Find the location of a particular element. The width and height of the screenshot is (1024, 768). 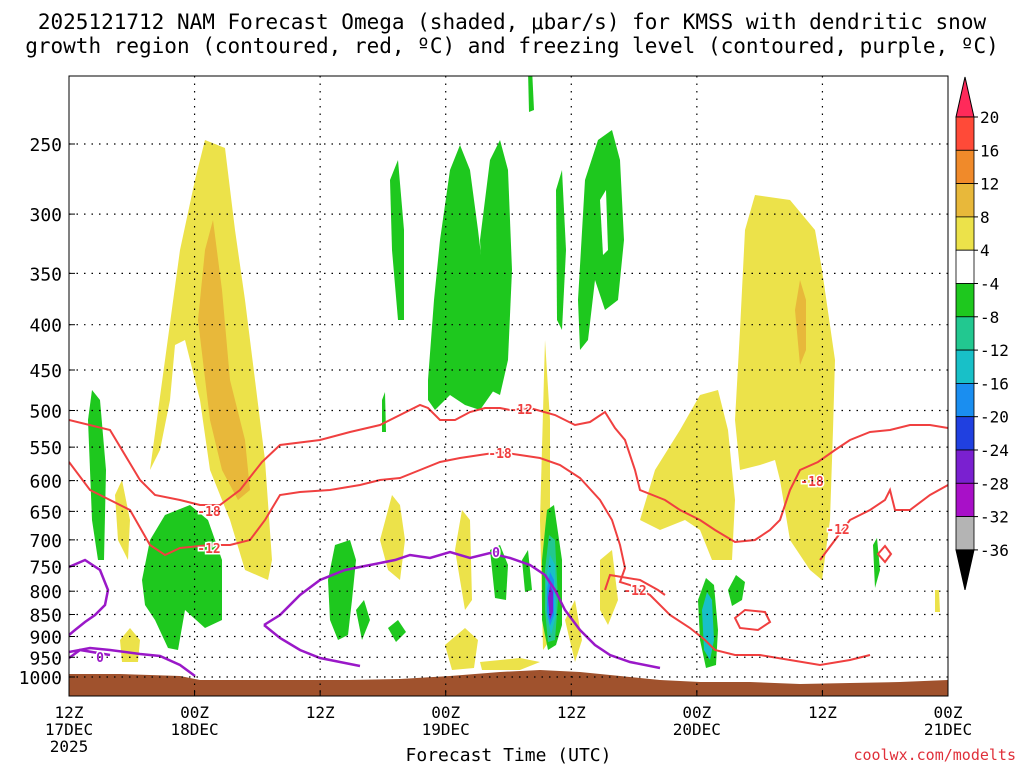

colorbar-label: 20 is located at coordinates (989, 117).